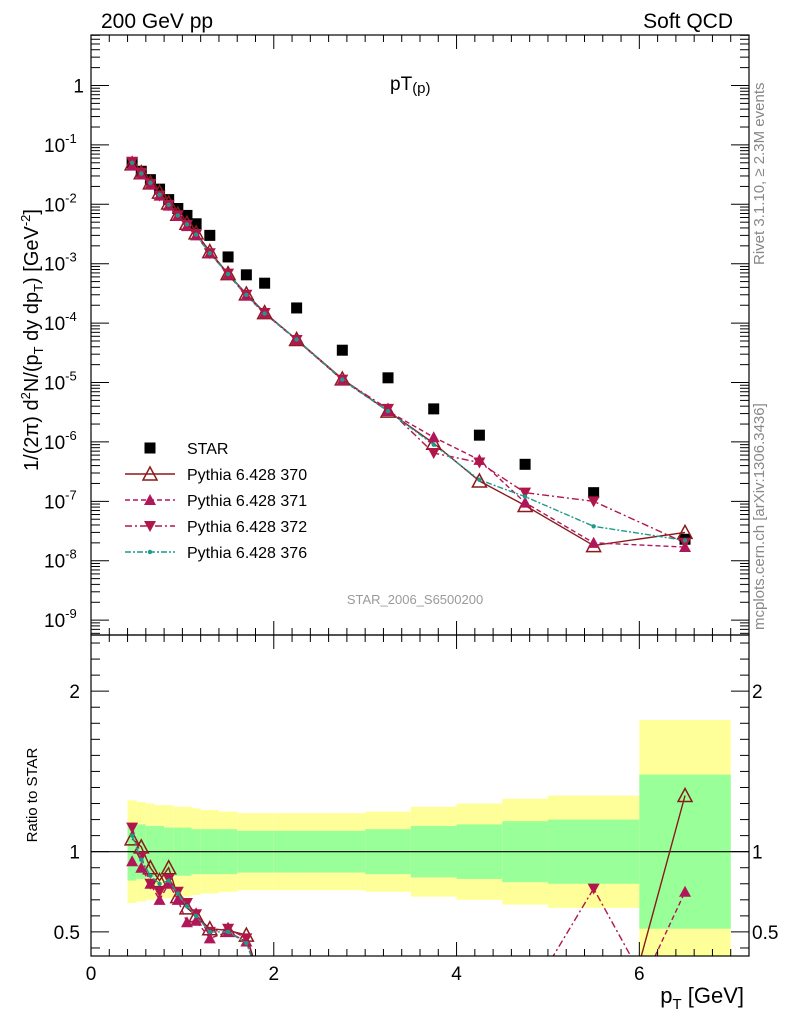 This screenshot has height=1024, width=786. What do you see at coordinates (247, 475) in the screenshot?
I see `legend-label-1: Pythia 6.428 370` at bounding box center [247, 475].